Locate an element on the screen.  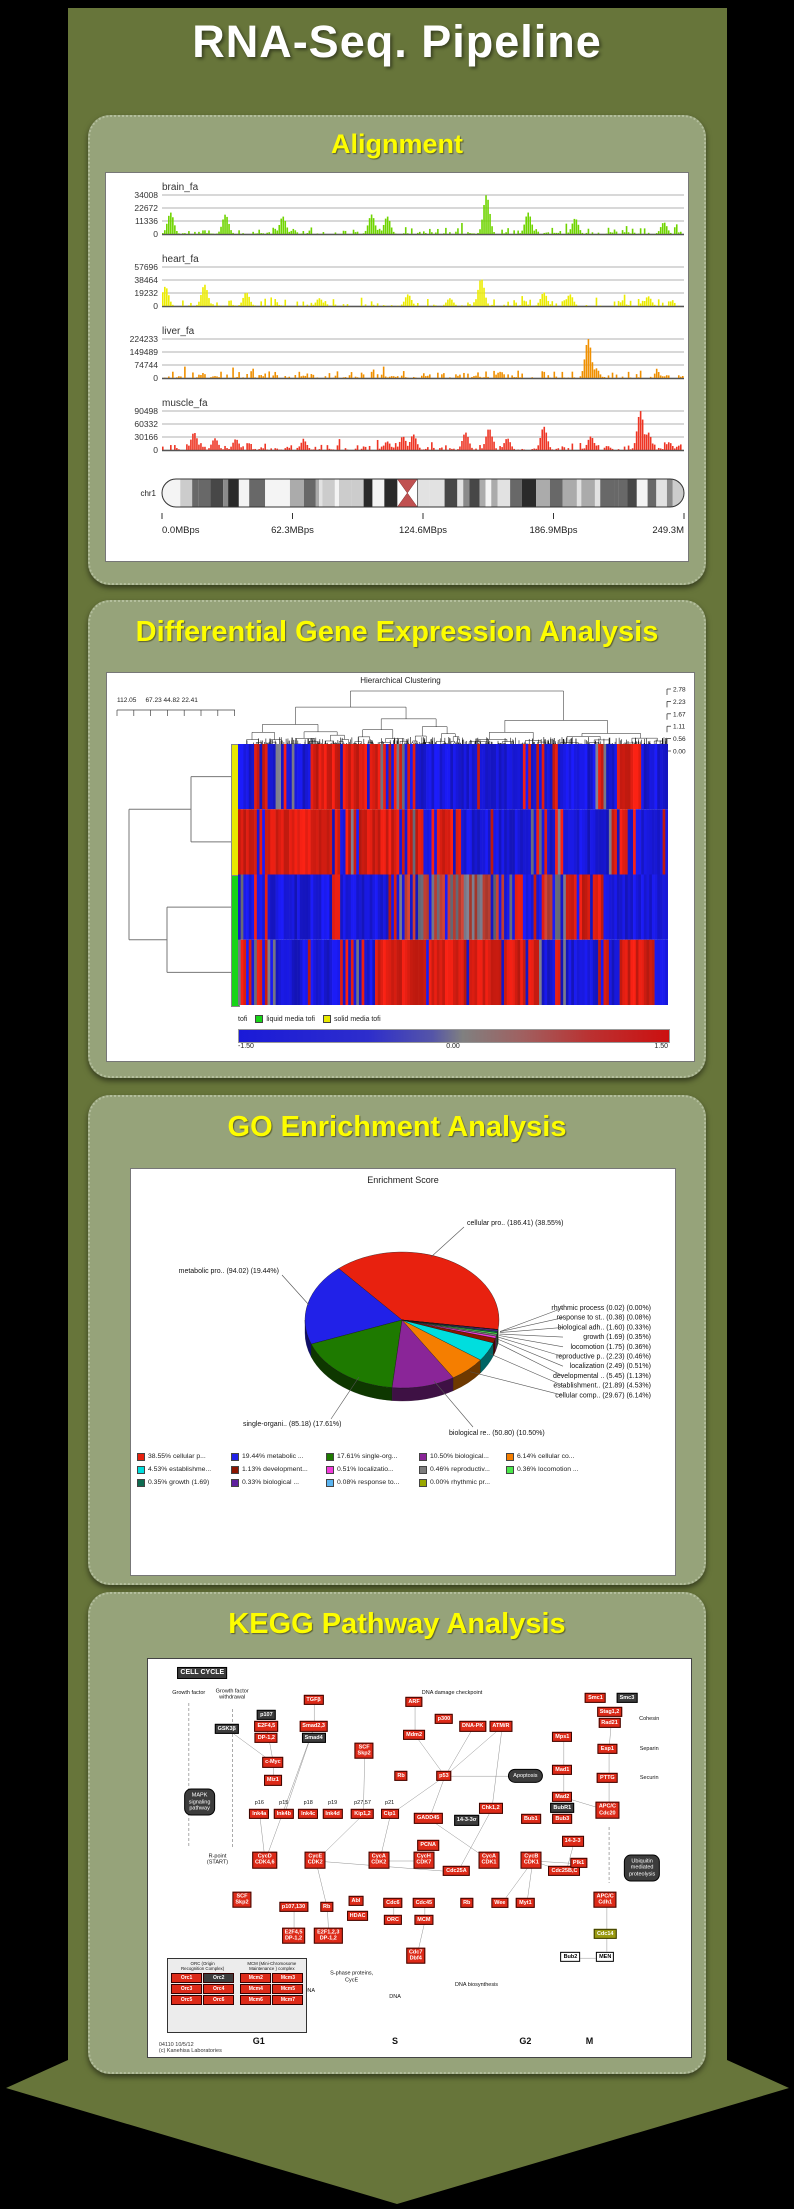
complex-cell-orc4: Orc4 is located at coordinates (219, 1988).